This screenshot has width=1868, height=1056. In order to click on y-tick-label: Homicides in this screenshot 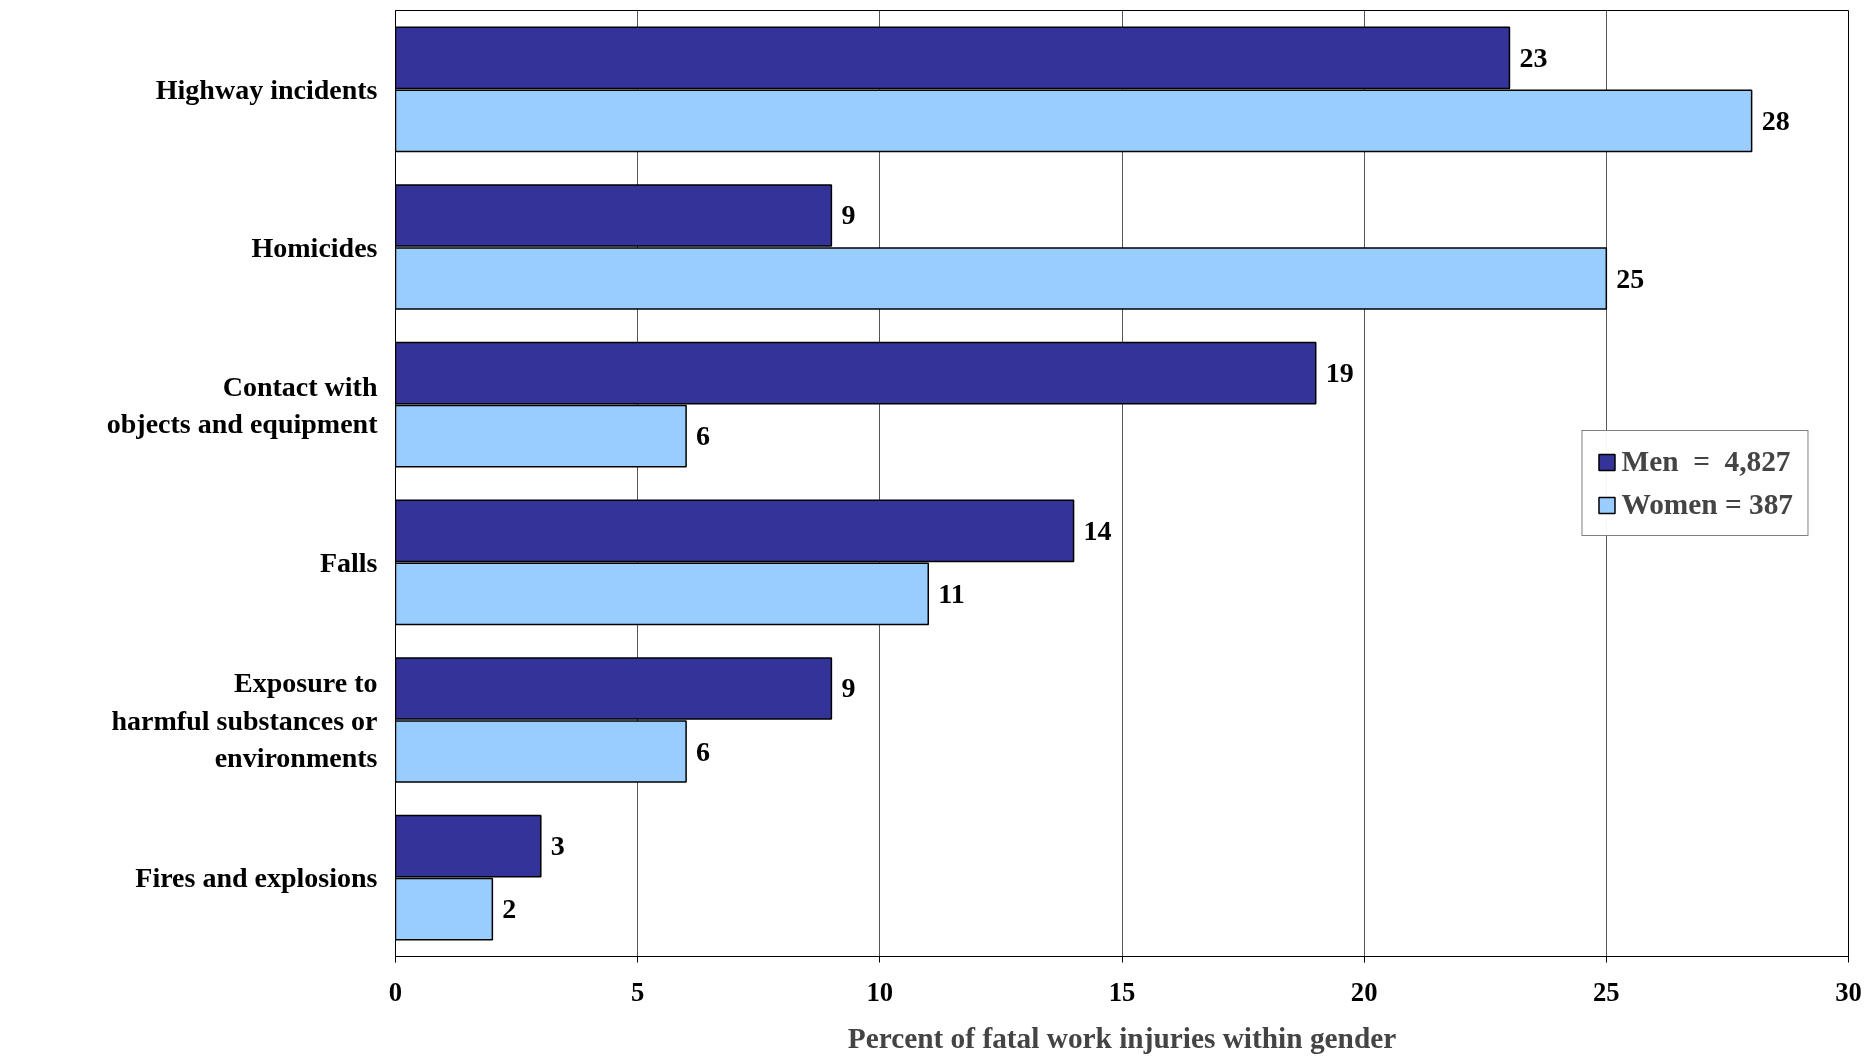, I will do `click(314, 247)`.